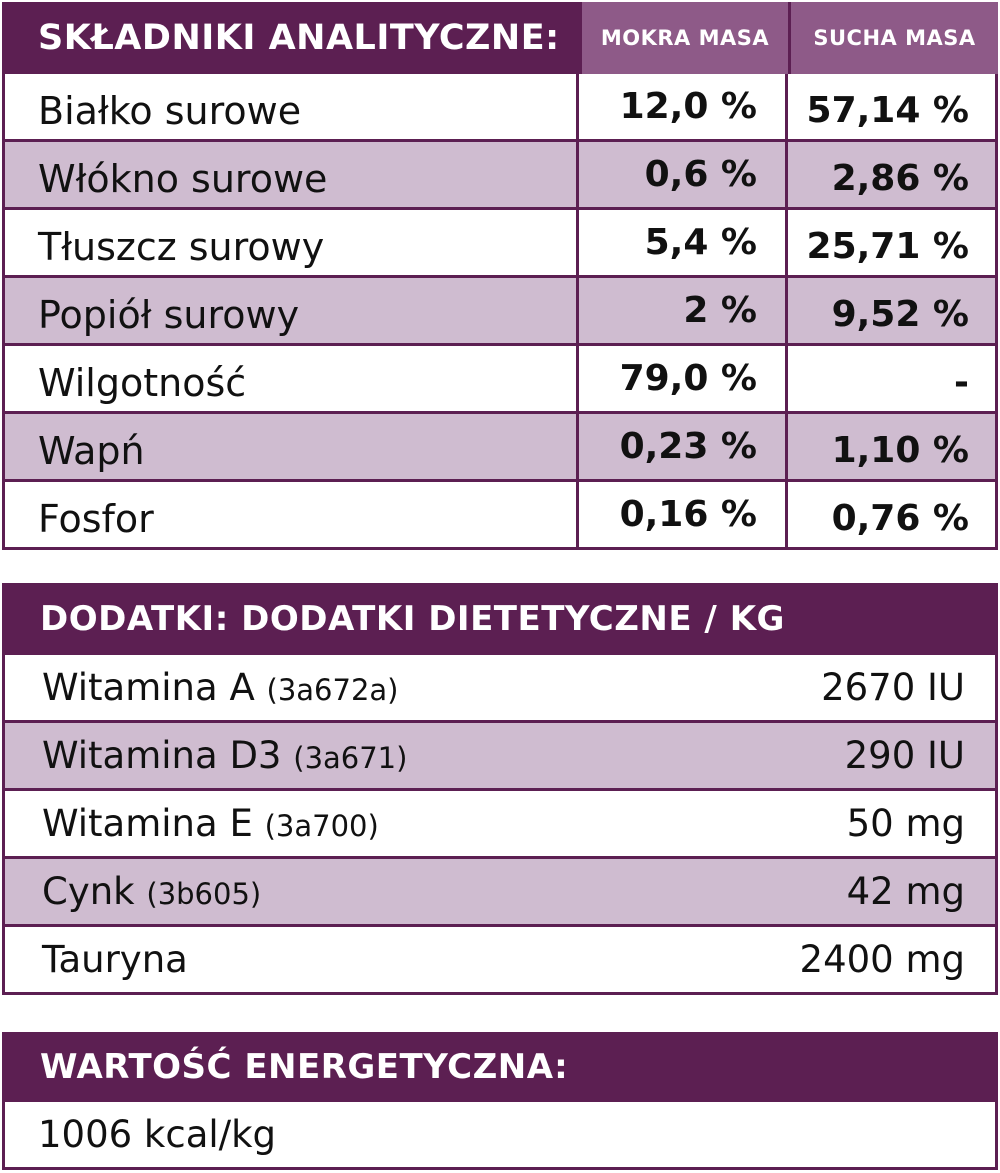  I want to click on energy-value-row: 1006 kcal/kg, so click(500, 1136).